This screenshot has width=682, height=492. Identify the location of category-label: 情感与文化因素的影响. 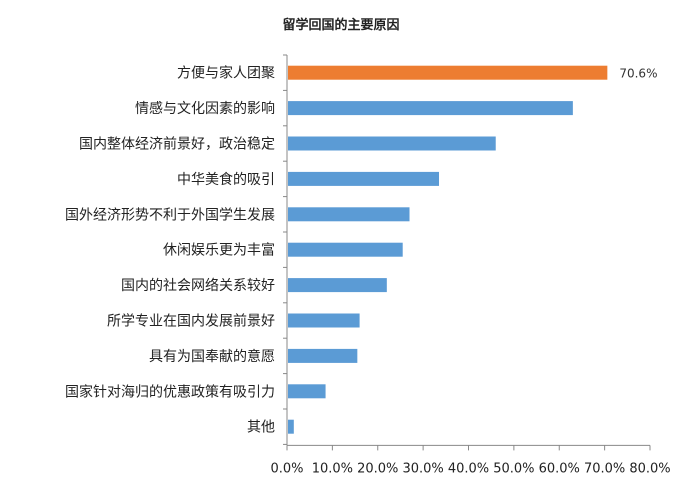
(205, 108).